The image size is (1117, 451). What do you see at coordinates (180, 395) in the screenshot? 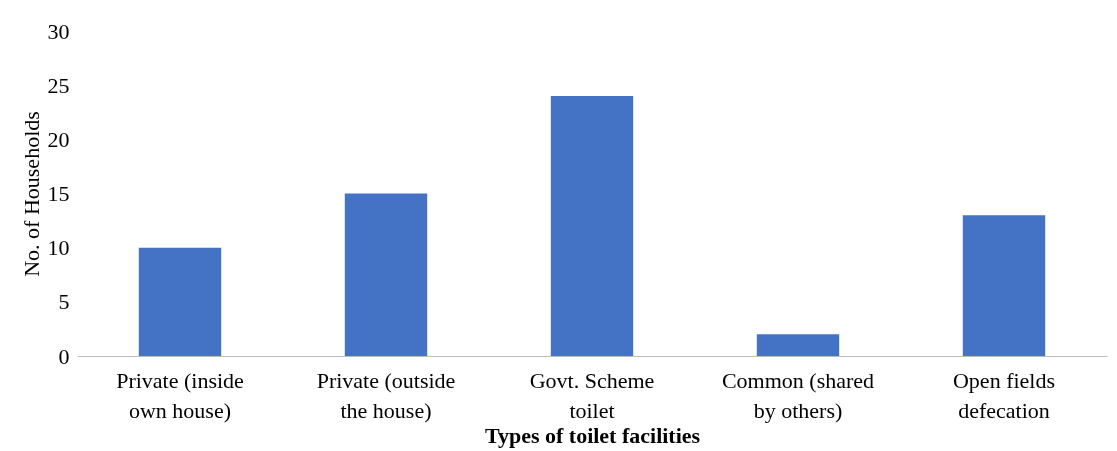
I see `x-tick-label: Private (inside own house)` at bounding box center [180, 395].